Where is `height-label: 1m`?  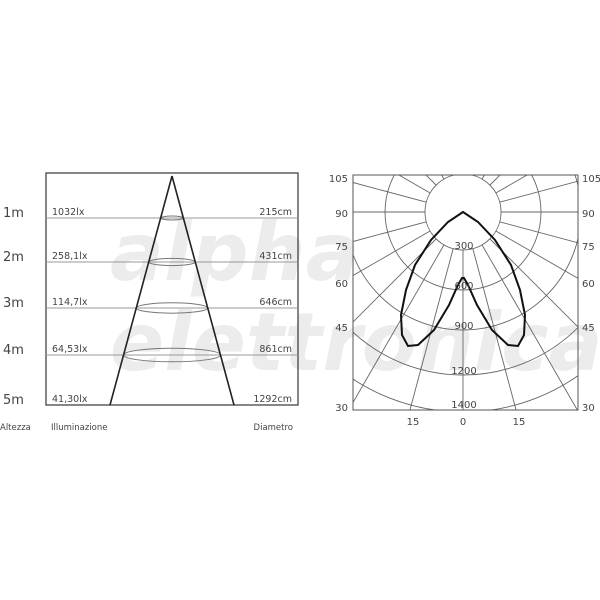
height-label: 1m is located at coordinates (13, 213).